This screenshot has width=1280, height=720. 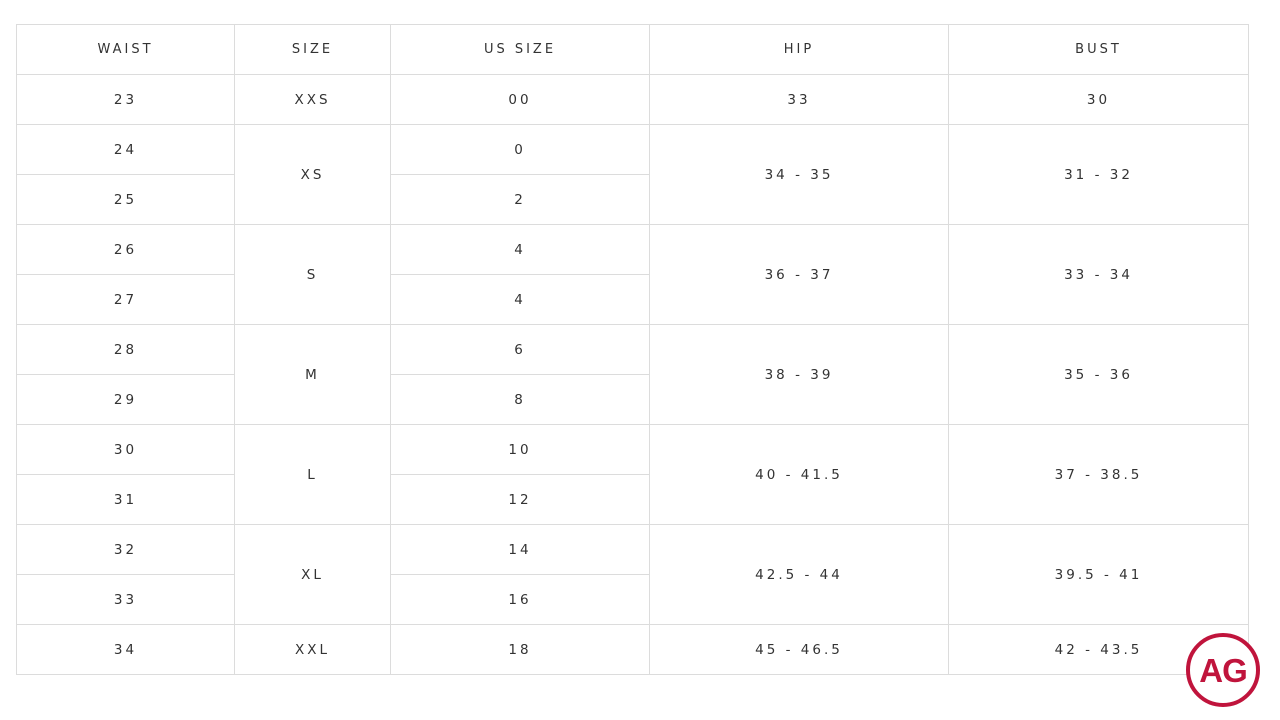 I want to click on us-size-cell: 12, so click(x=520, y=499).